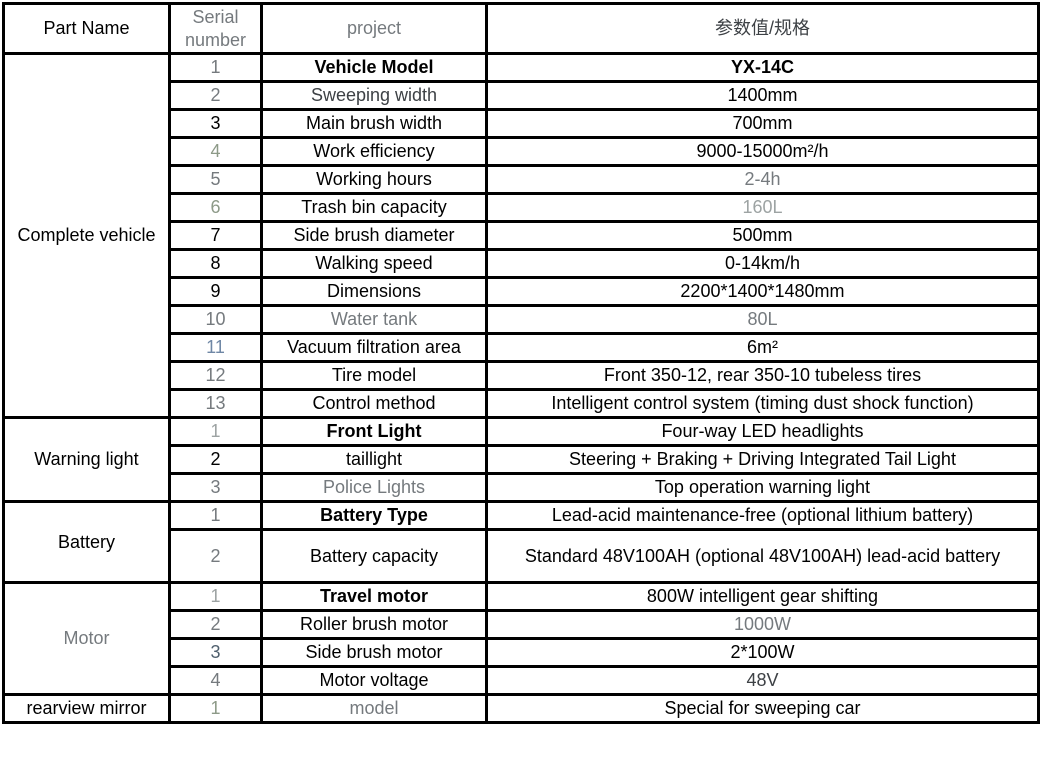 The width and height of the screenshot is (1041, 766). I want to click on table-row: 3 Main brush width 700mm, so click(522, 123).